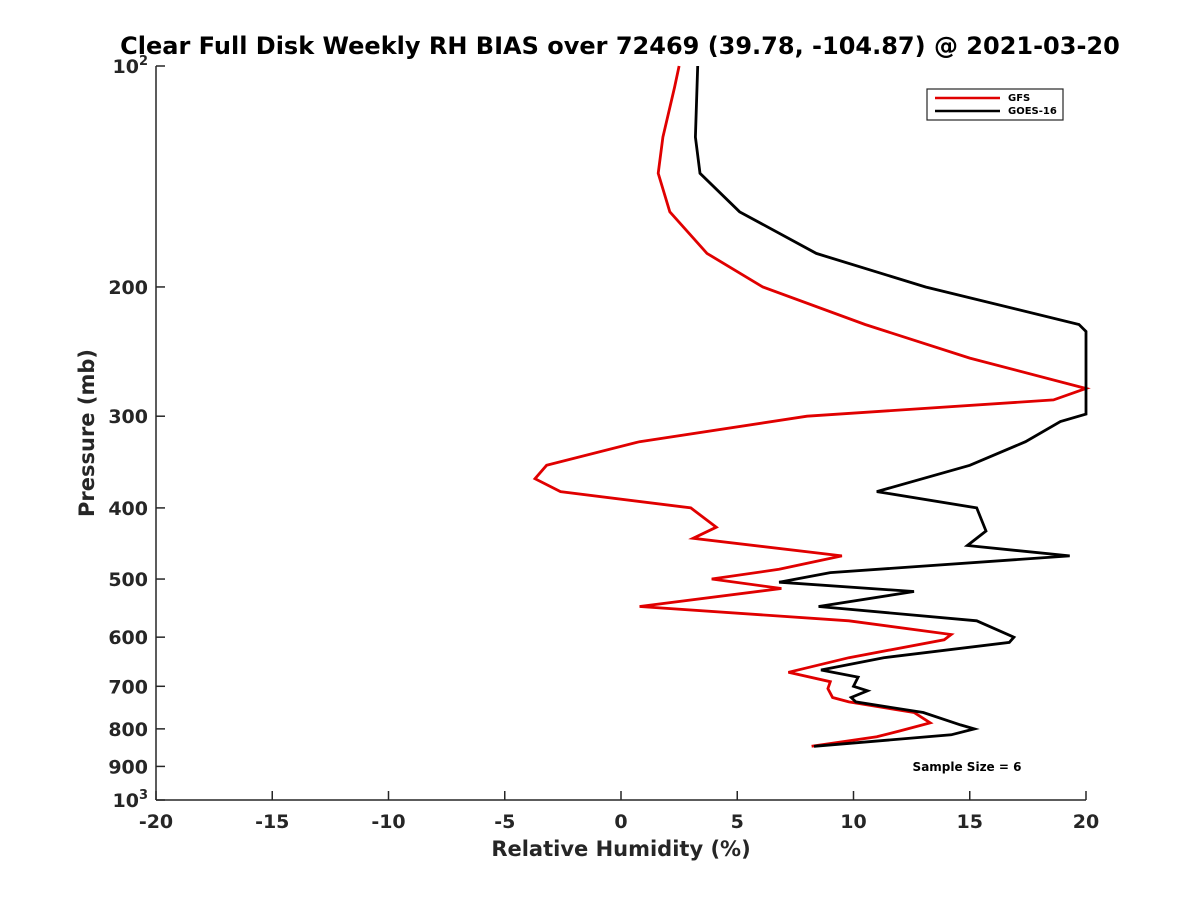 The image size is (1200, 900). I want to click on x-tick-label: 5, so click(737, 822).